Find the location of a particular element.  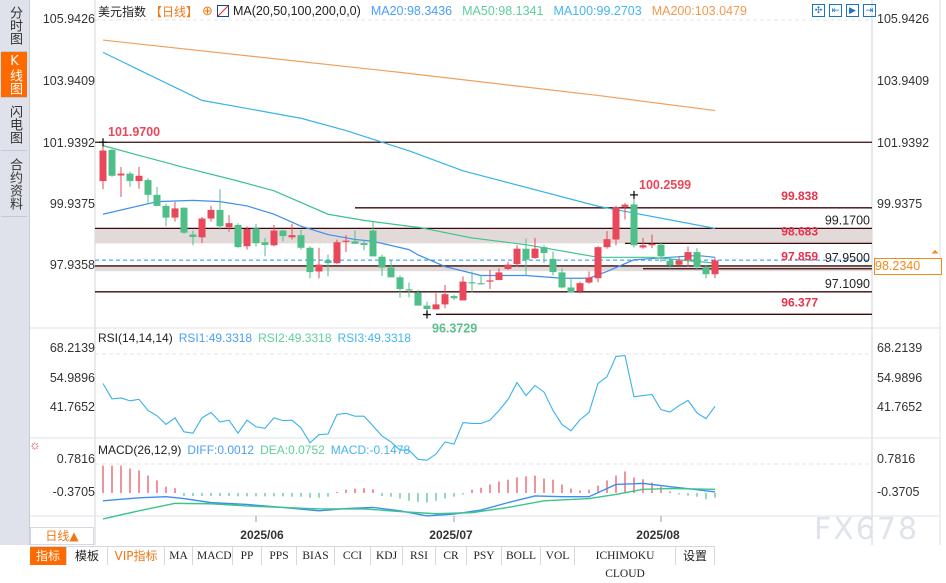

fx678-watermark-logo: FX678 is located at coordinates (867, 529).